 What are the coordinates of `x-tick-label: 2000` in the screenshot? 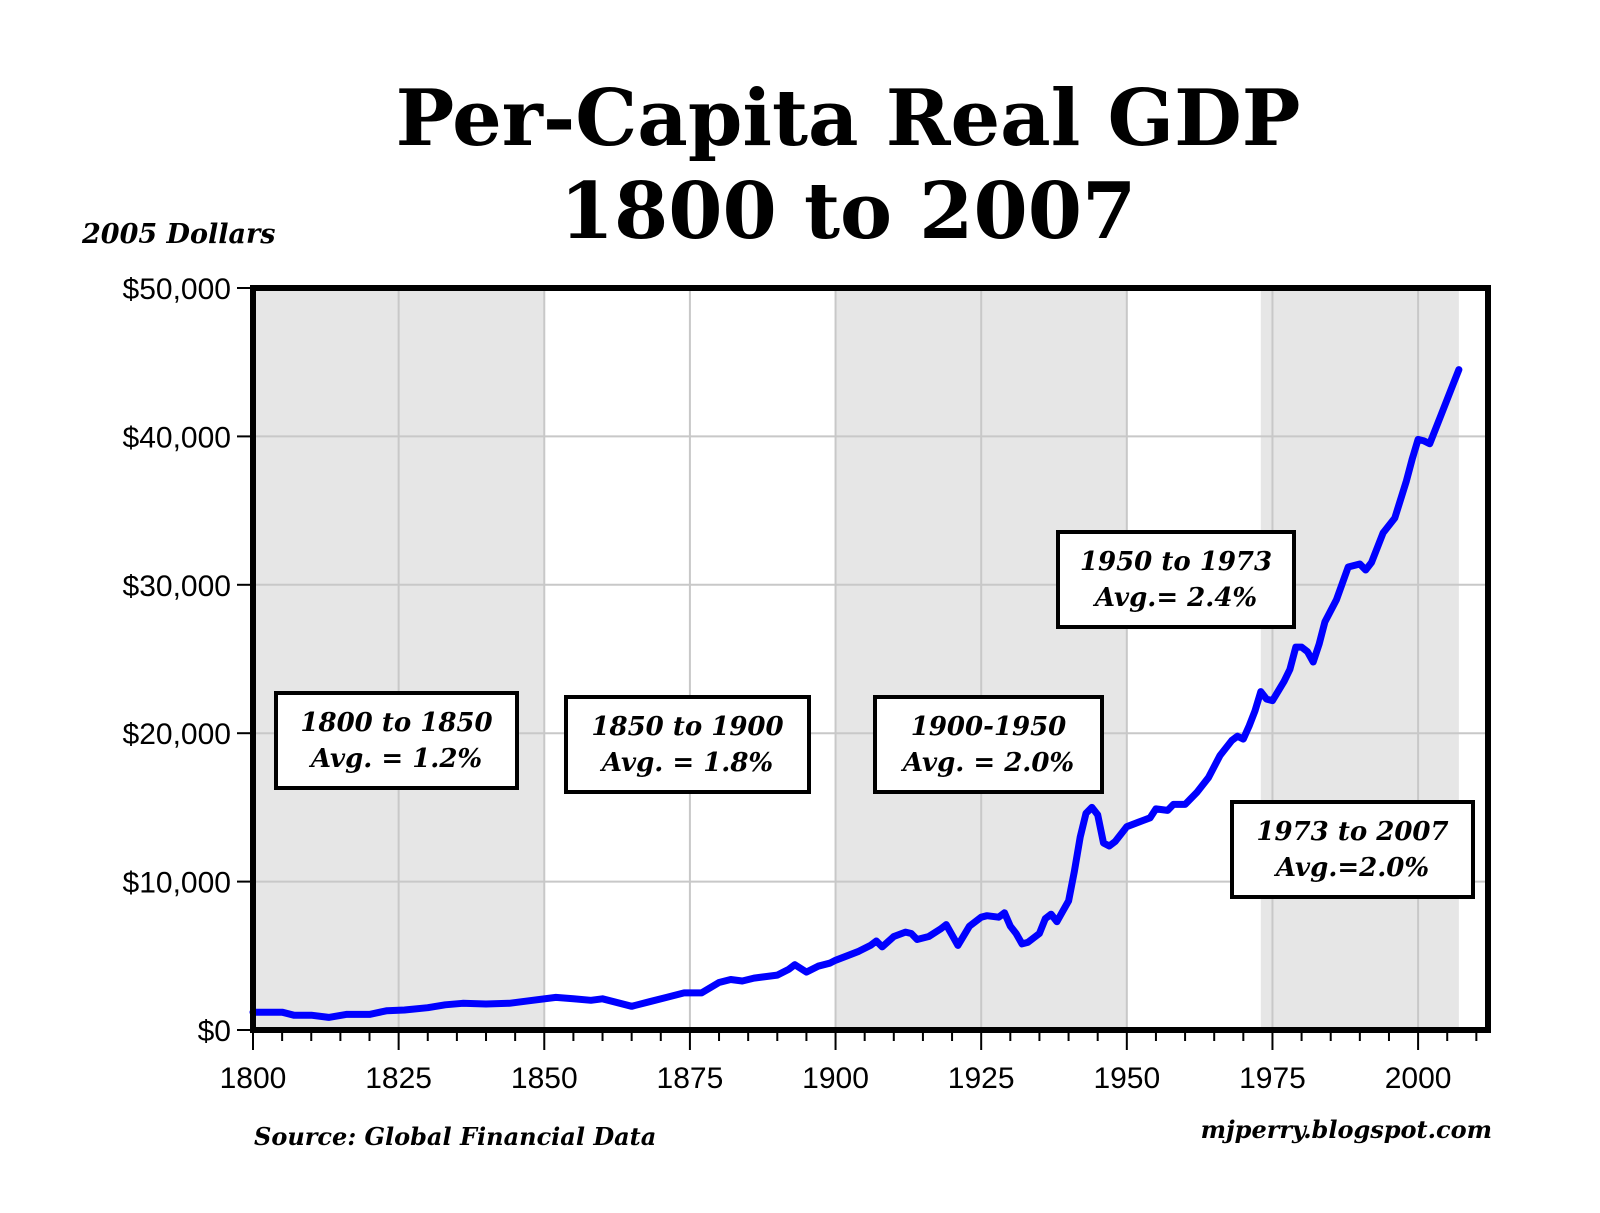 It's located at (1418, 1078).